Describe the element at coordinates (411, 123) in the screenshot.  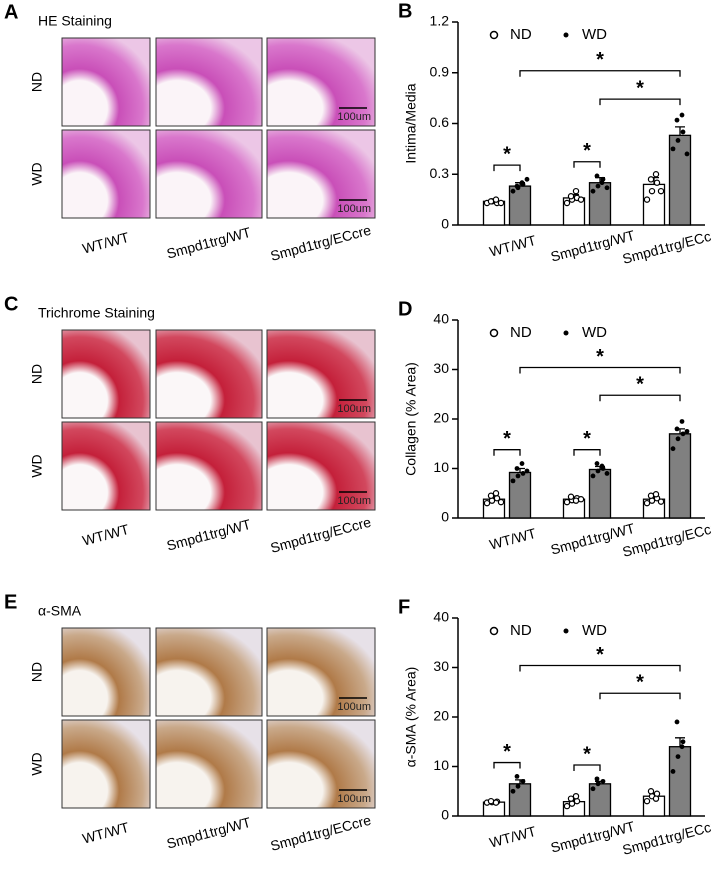
I see `y-axis-label: Intima/Media` at that location.